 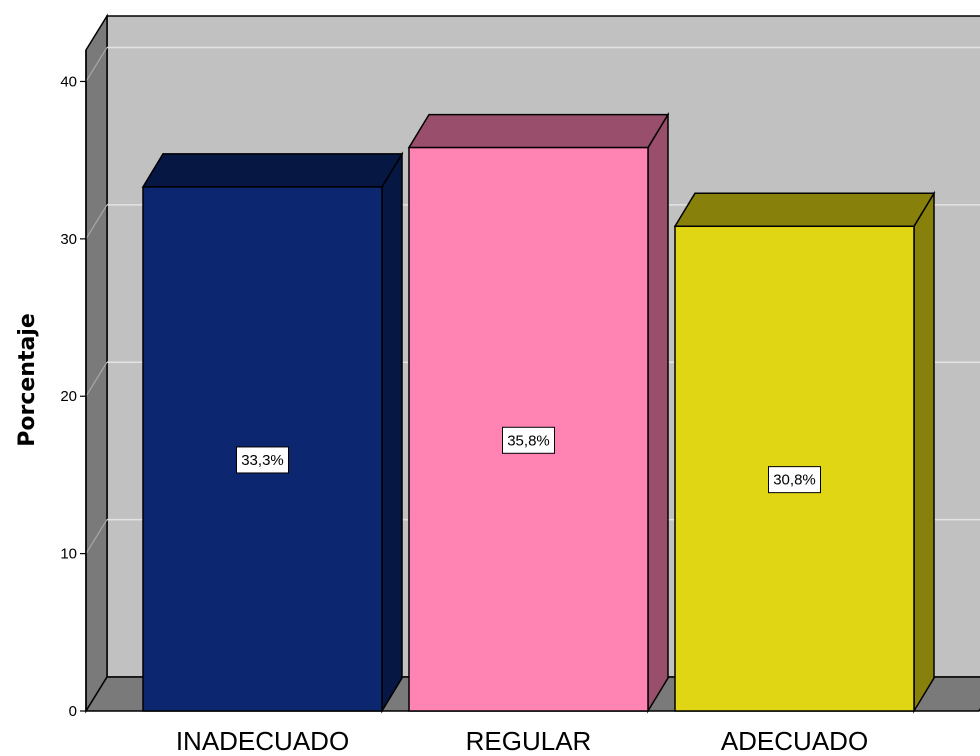 What do you see at coordinates (68, 396) in the screenshot?
I see `y-tick-label: 20` at bounding box center [68, 396].